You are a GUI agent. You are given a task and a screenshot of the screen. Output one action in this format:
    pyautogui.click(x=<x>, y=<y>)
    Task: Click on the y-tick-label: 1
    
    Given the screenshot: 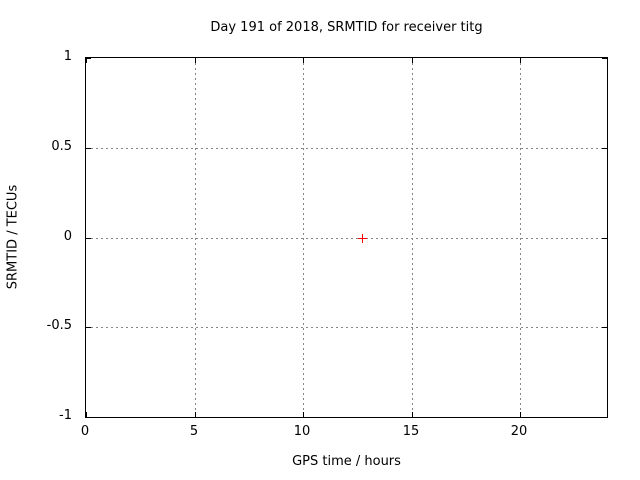 What is the action you would take?
    pyautogui.click(x=67, y=56)
    